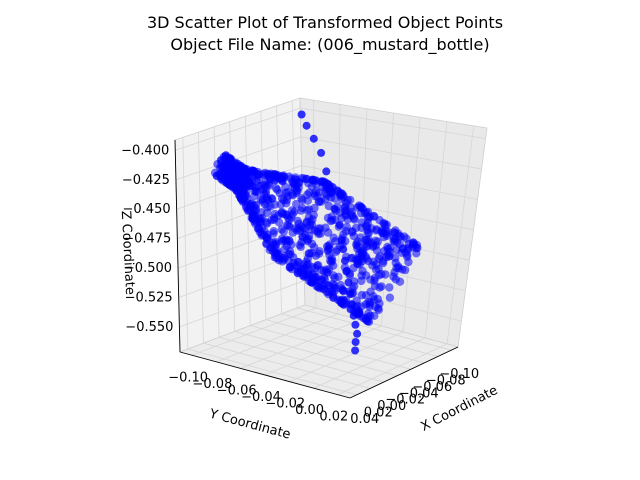 The width and height of the screenshot is (640, 480). I want to click on chart-subtitle: Object File Name: (006_mustard_bottle), so click(329, 45).